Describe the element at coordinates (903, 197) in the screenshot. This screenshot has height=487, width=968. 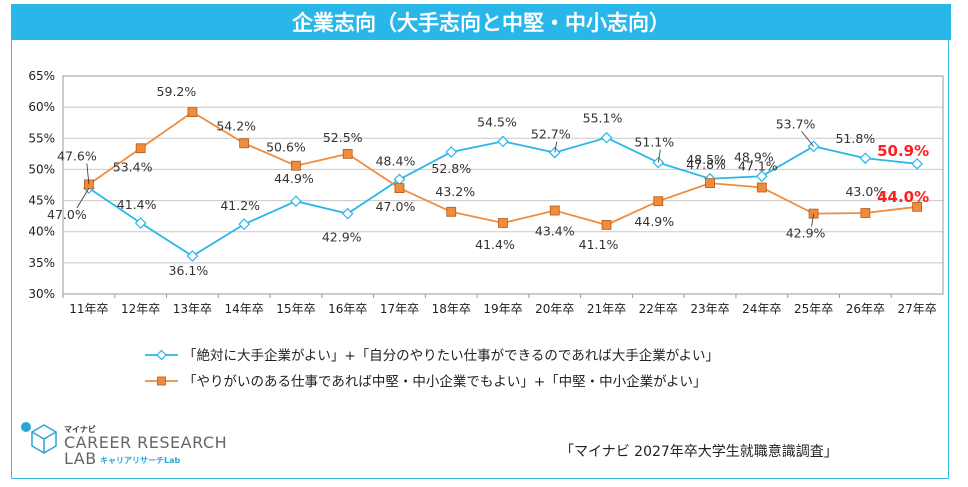
I see `data-label: 44.0%` at that location.